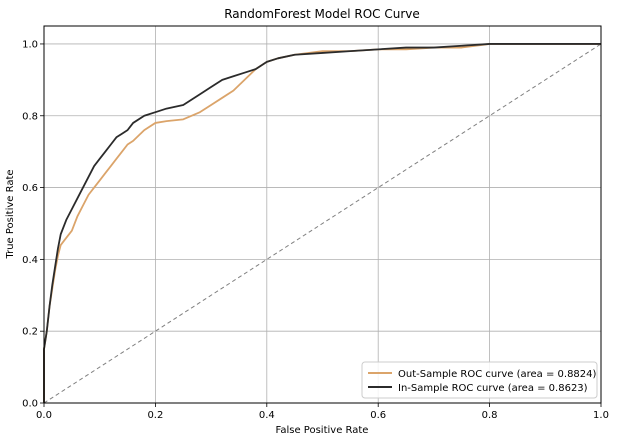 The width and height of the screenshot is (617, 440). Describe the element at coordinates (322, 14) in the screenshot. I see `chart-title: RandomForest Model ROC Curve` at that location.